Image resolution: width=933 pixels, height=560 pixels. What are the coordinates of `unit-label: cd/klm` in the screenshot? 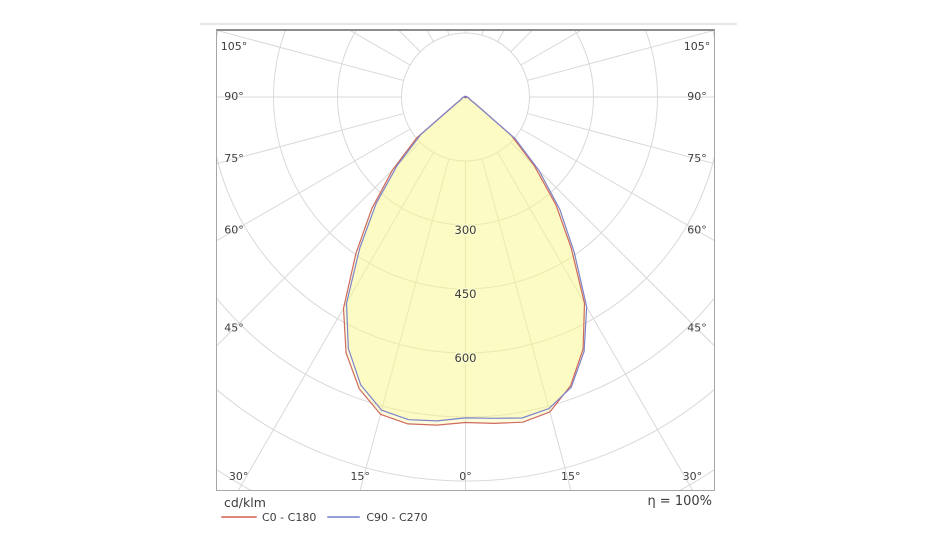 It's located at (245, 502).